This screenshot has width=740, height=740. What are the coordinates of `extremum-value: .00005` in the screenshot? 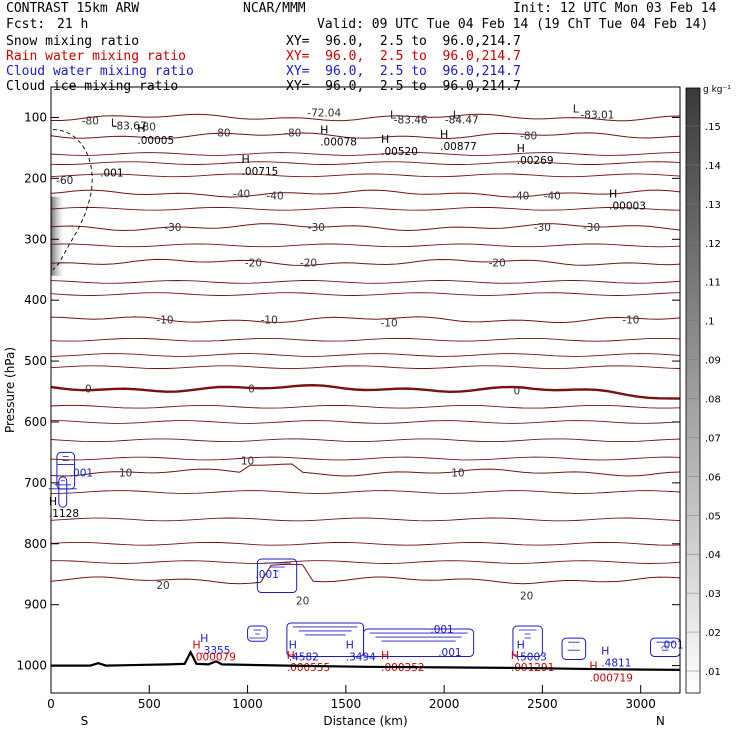 It's located at (155, 141).